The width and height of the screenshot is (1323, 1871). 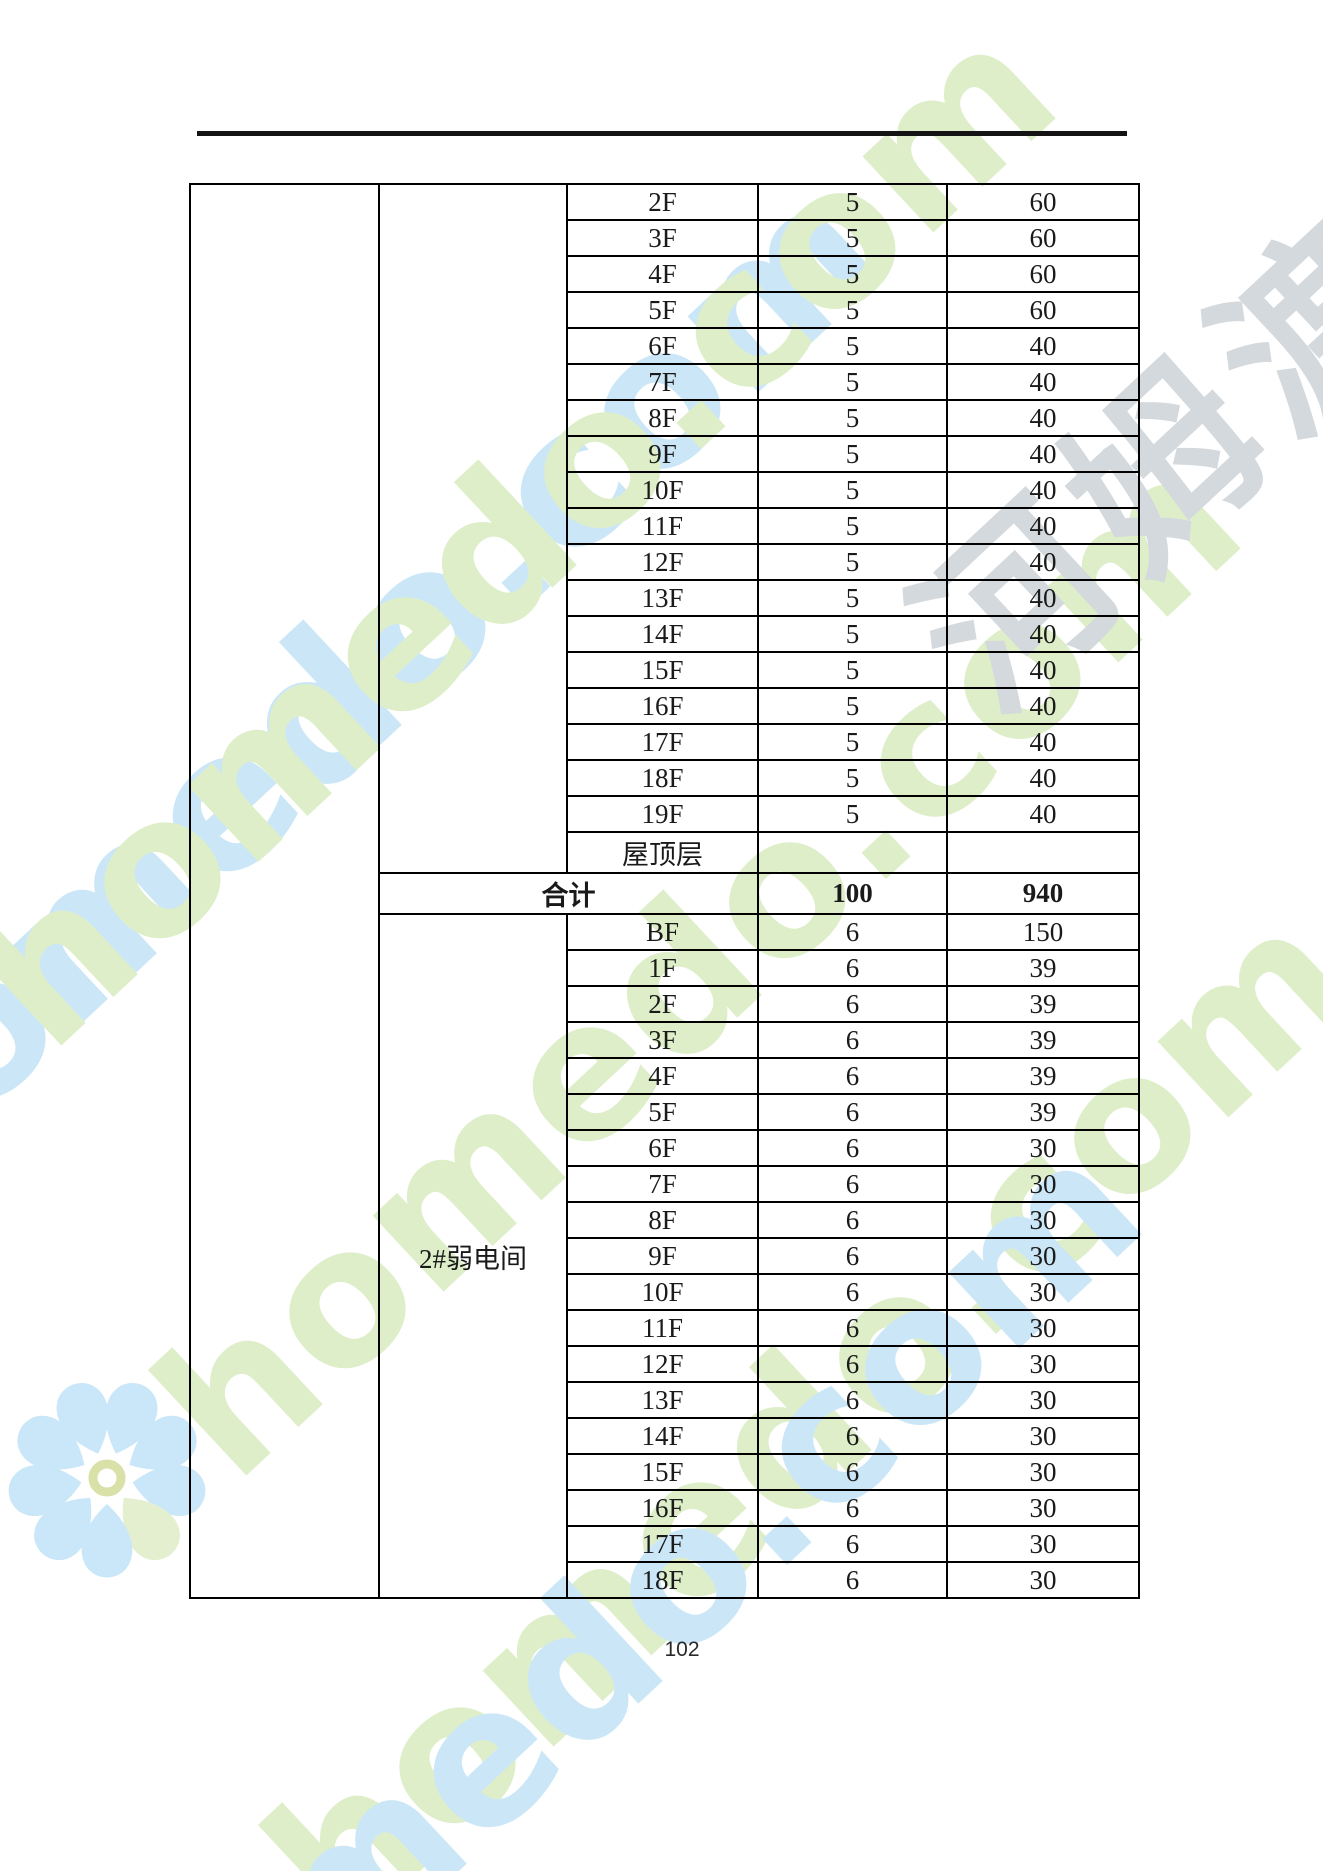 What do you see at coordinates (662, 274) in the screenshot?
I see `floor-cell: 4F` at bounding box center [662, 274].